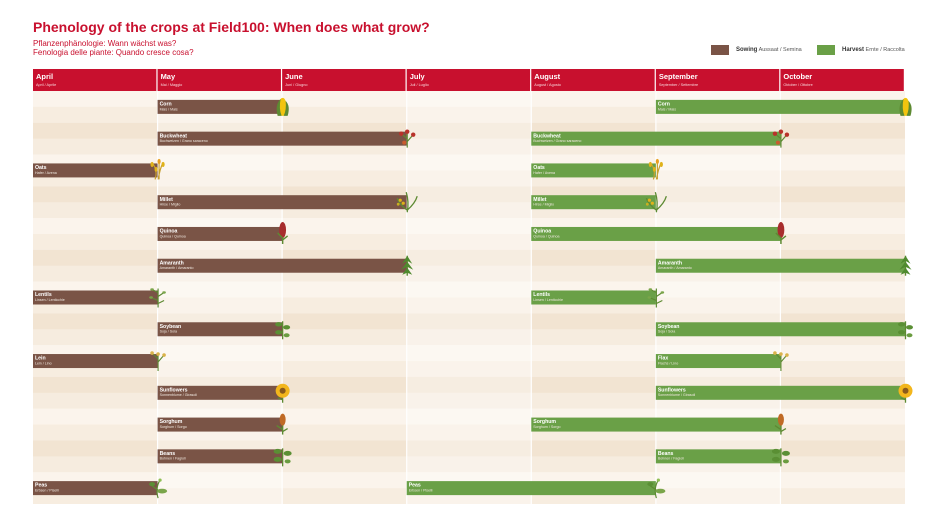  Describe the element at coordinates (173, 427) in the screenshot. I see `sowing-translation: Sorghum / Sorgo` at that location.